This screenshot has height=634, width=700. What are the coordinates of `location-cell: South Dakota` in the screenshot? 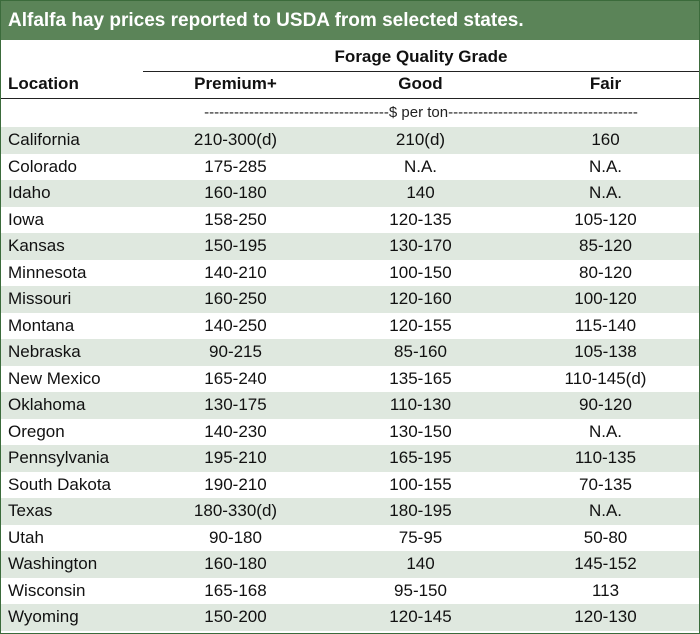 It's located at (60, 484).